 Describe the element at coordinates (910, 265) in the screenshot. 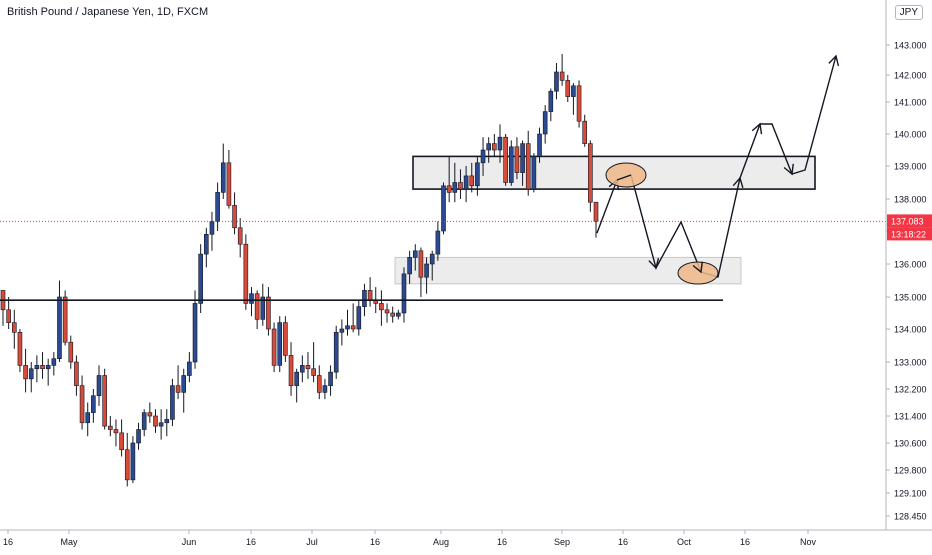

I see `y-tick-label: 136.000` at that location.